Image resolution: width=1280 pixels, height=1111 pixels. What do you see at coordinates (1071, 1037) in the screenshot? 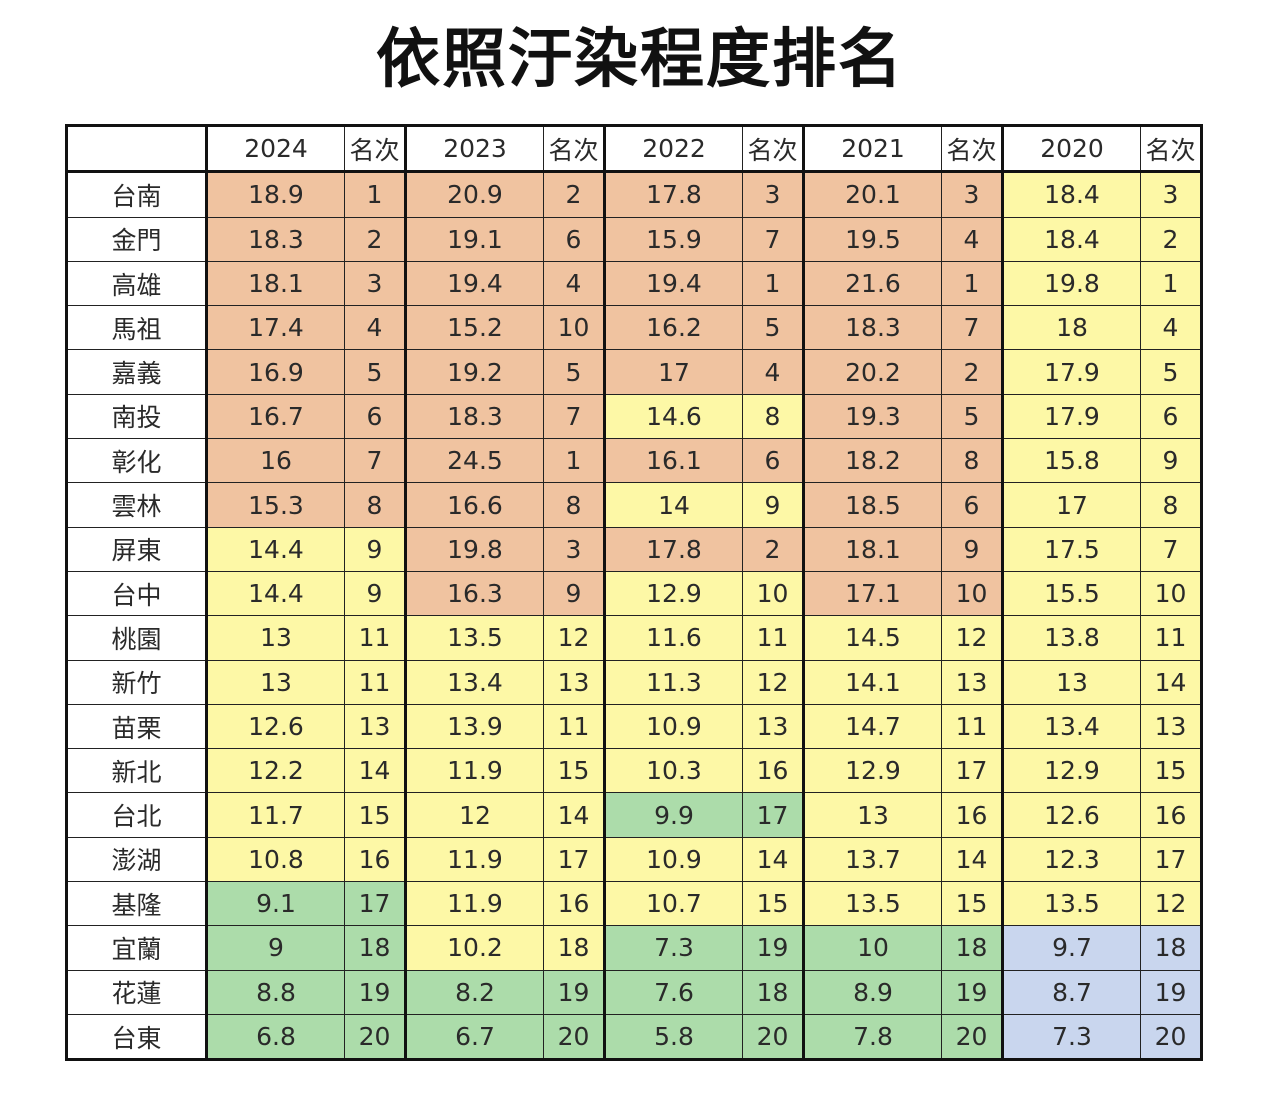
I see `pm25-value-cell: 7.3` at bounding box center [1071, 1037].